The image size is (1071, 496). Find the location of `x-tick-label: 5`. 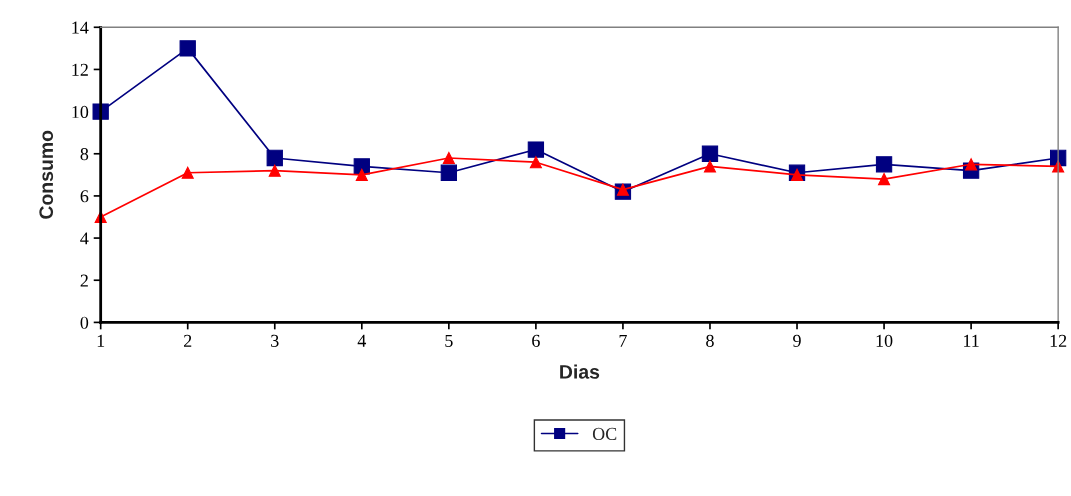

x-tick-label: 5 is located at coordinates (449, 340).